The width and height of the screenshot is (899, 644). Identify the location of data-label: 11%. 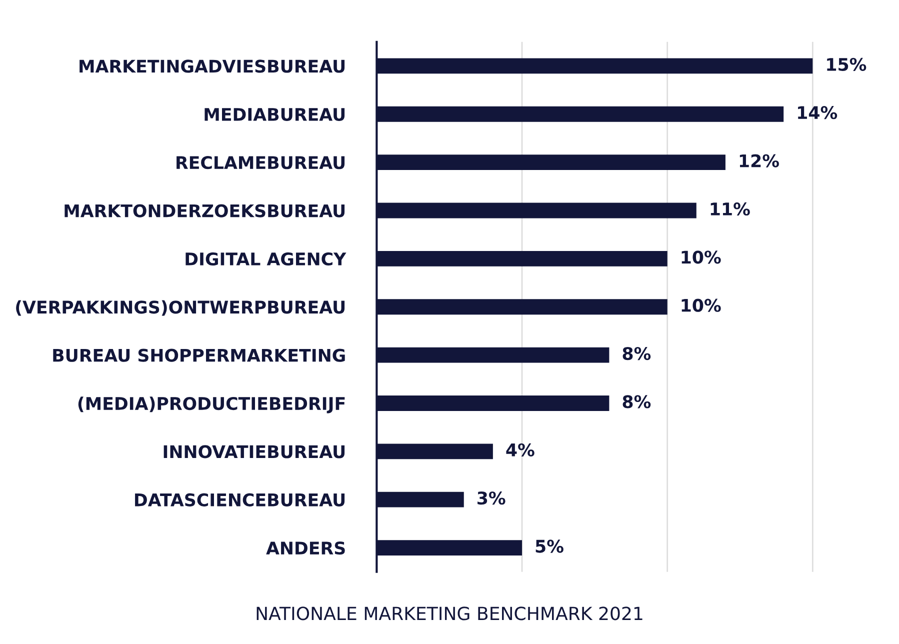
(730, 209).